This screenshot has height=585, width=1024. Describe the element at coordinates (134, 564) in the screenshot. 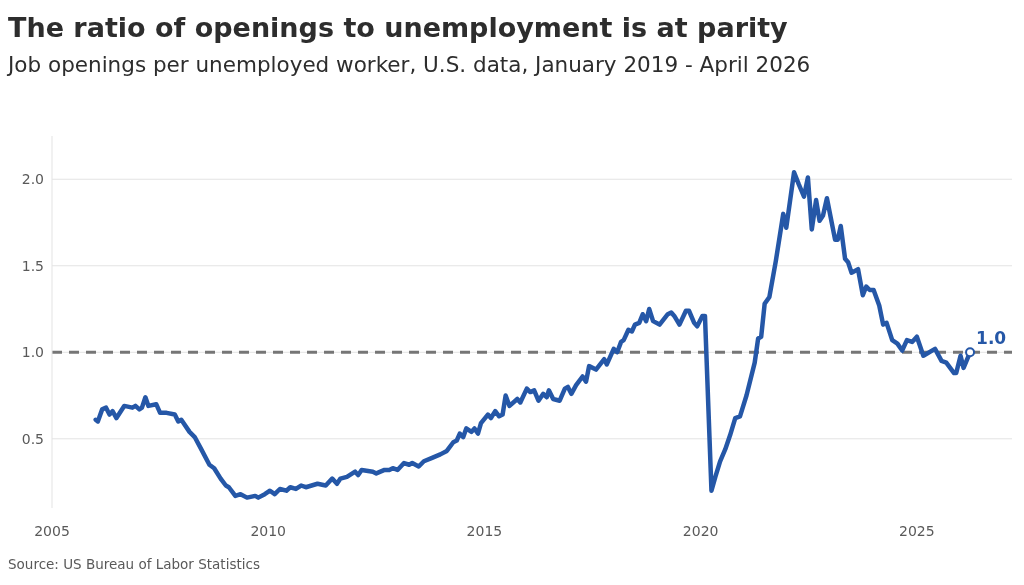

I see `source-note: Source: US Bureau of Labor Statistics` at that location.